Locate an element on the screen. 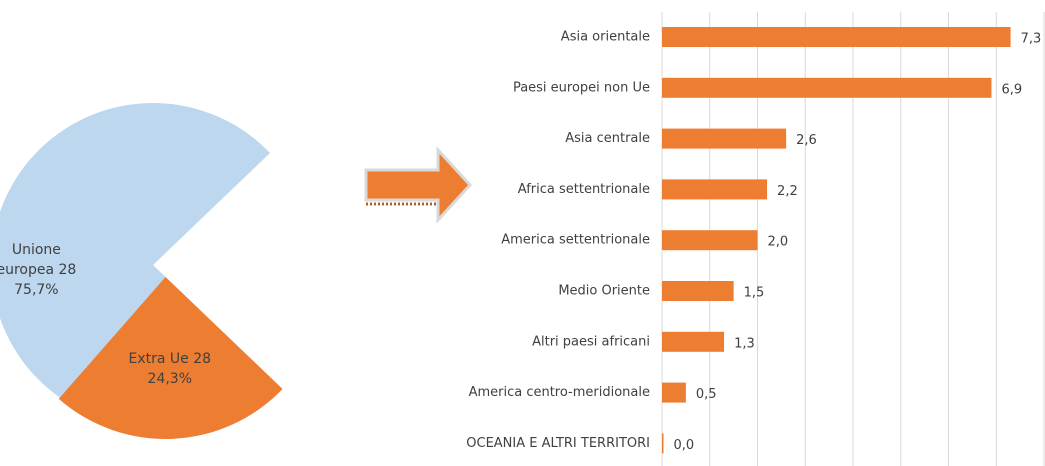 The height and width of the screenshot is (466, 1045). value-label: 1,5 is located at coordinates (754, 293).